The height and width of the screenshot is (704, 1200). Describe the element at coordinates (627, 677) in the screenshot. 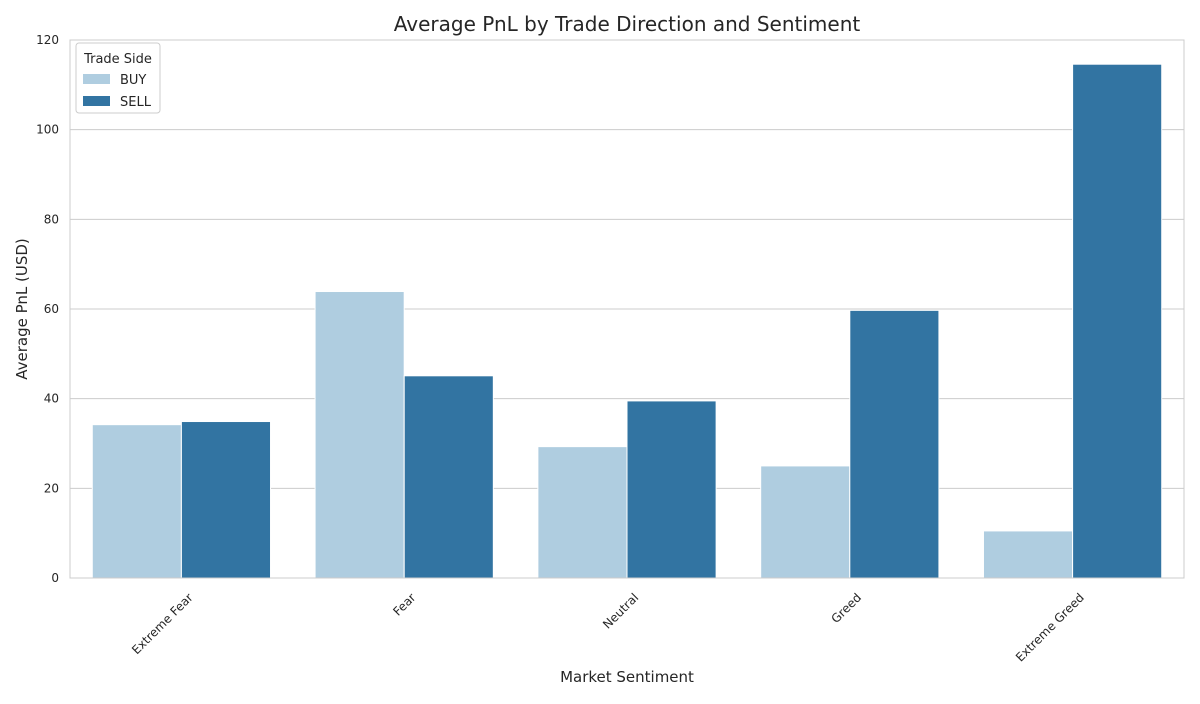

I see `x-axis-label: Market Sentiment` at that location.